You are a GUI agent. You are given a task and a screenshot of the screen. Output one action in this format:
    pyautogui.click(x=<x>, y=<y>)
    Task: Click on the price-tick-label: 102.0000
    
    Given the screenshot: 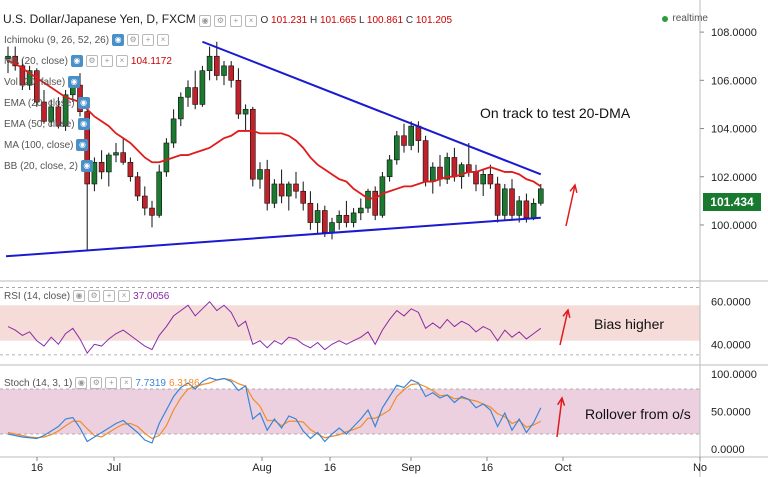 What is the action you would take?
    pyautogui.click(x=734, y=178)
    